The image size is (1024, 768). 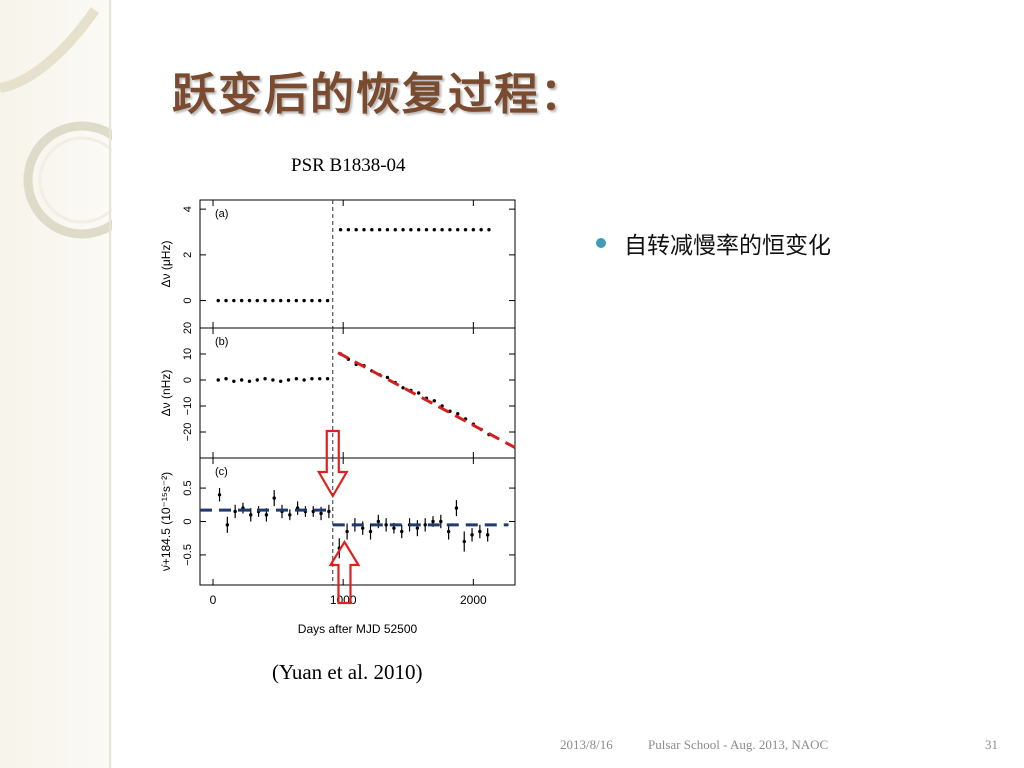 I want to click on deco-ring-middle, so click(x=67, y=180).